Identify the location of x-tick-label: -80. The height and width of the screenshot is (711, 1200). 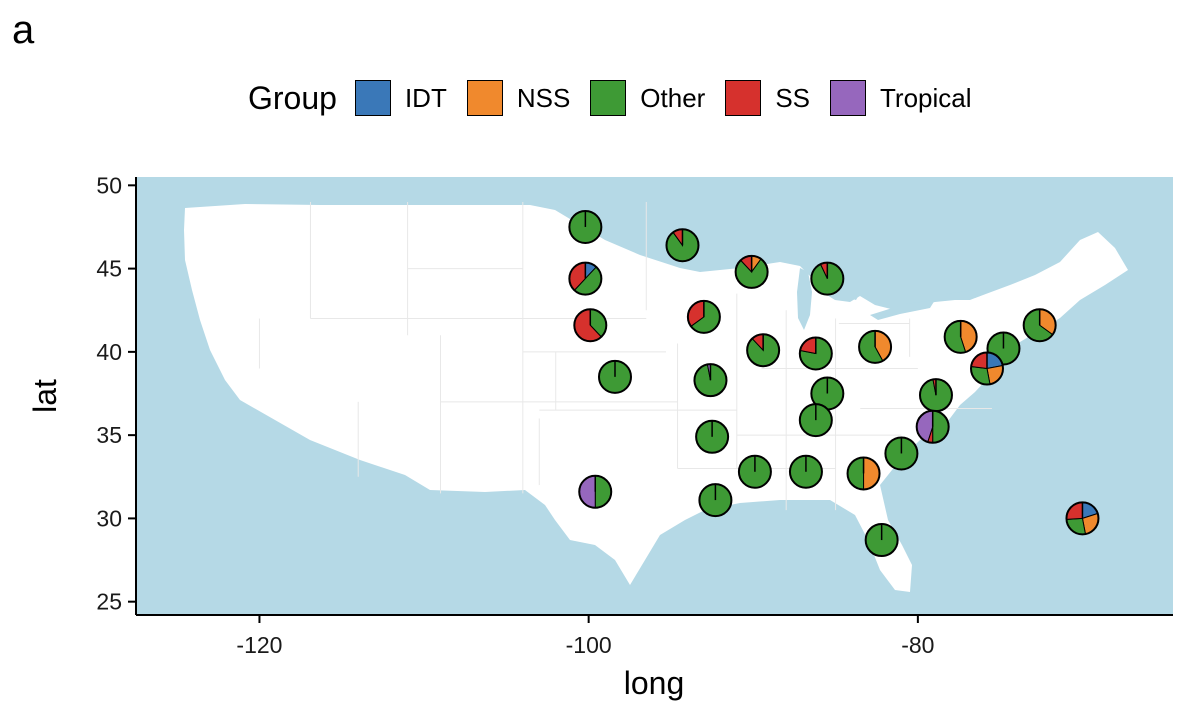
(917, 645).